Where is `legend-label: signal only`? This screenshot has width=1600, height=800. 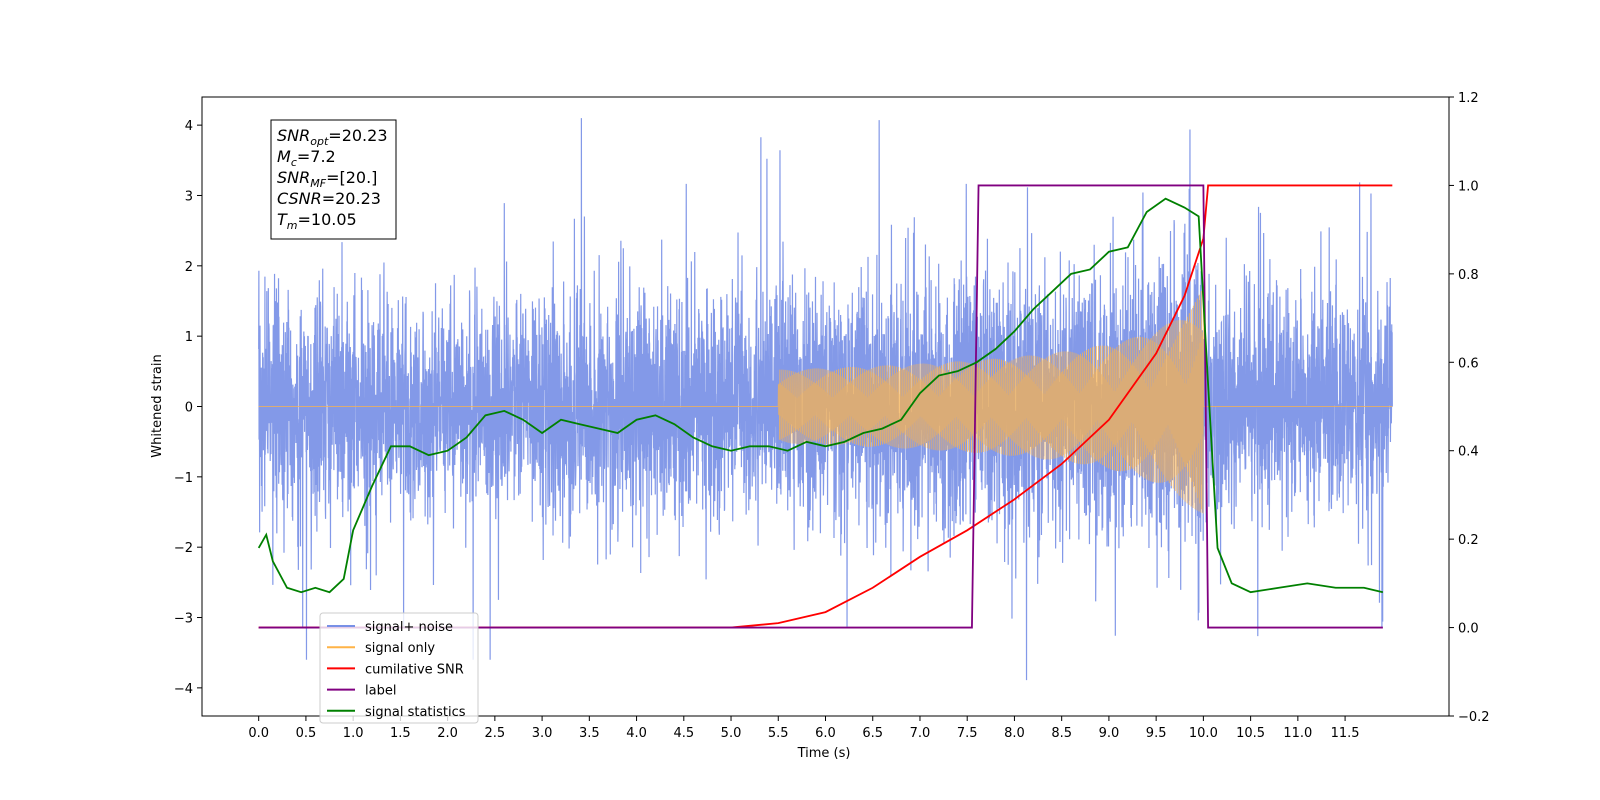
legend-label: signal only is located at coordinates (400, 648).